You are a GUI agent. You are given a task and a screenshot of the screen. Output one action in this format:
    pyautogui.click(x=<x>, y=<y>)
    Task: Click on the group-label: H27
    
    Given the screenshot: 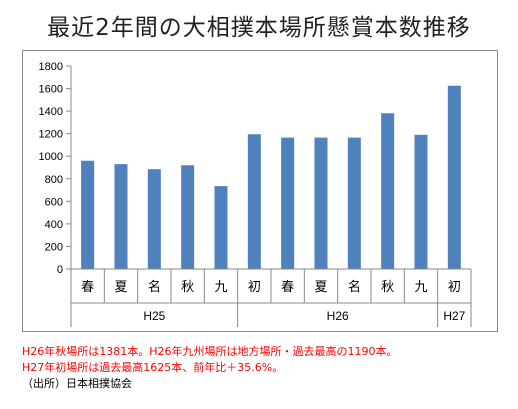 What is the action you would take?
    pyautogui.click(x=454, y=316)
    